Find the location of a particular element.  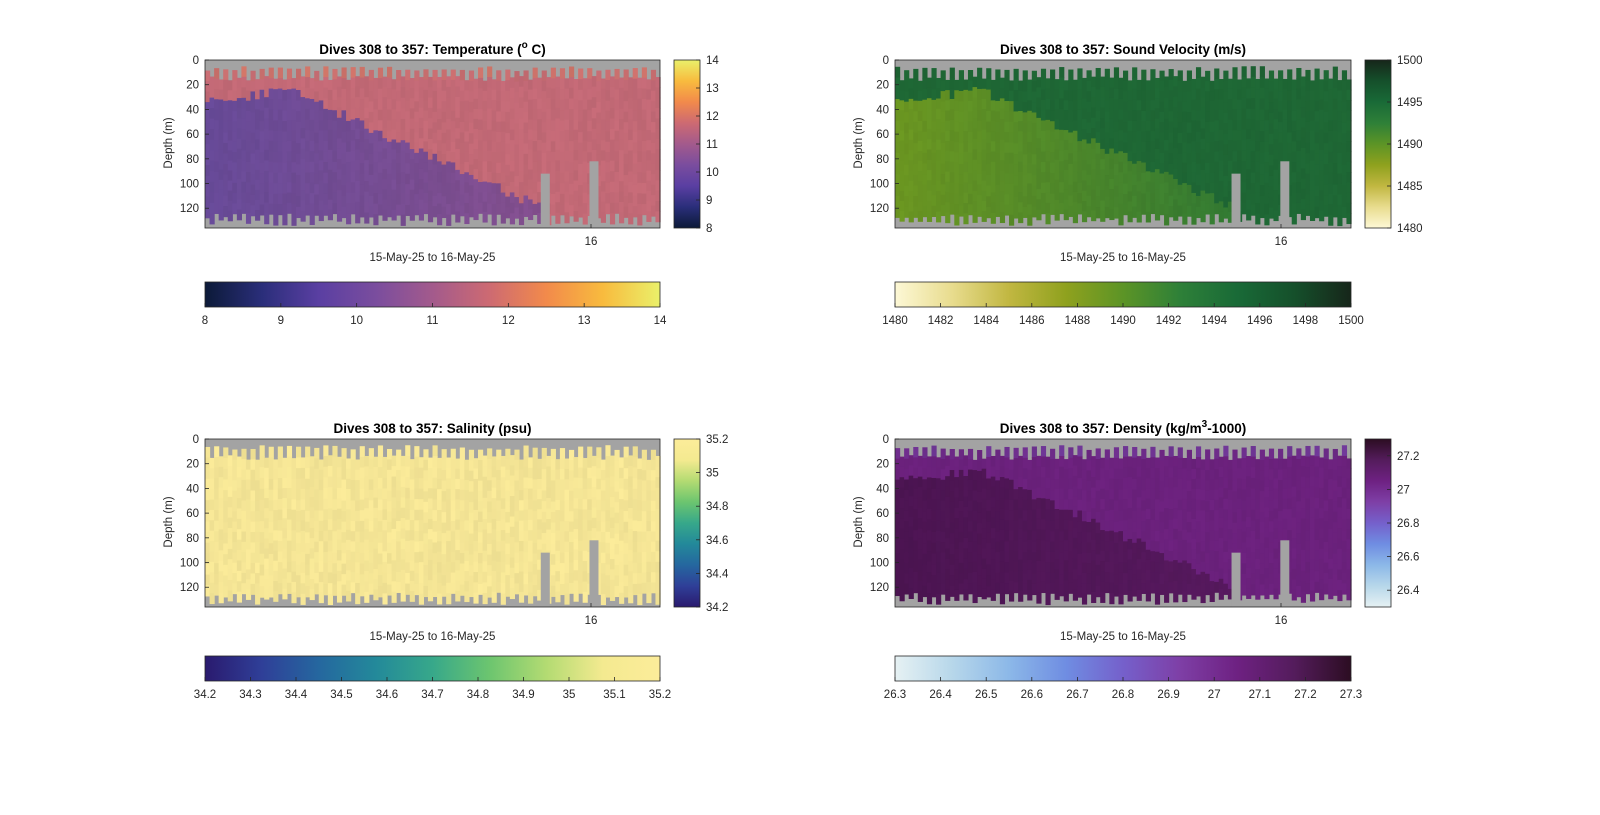

colorbar-bottom is located at coordinates (1123, 294).